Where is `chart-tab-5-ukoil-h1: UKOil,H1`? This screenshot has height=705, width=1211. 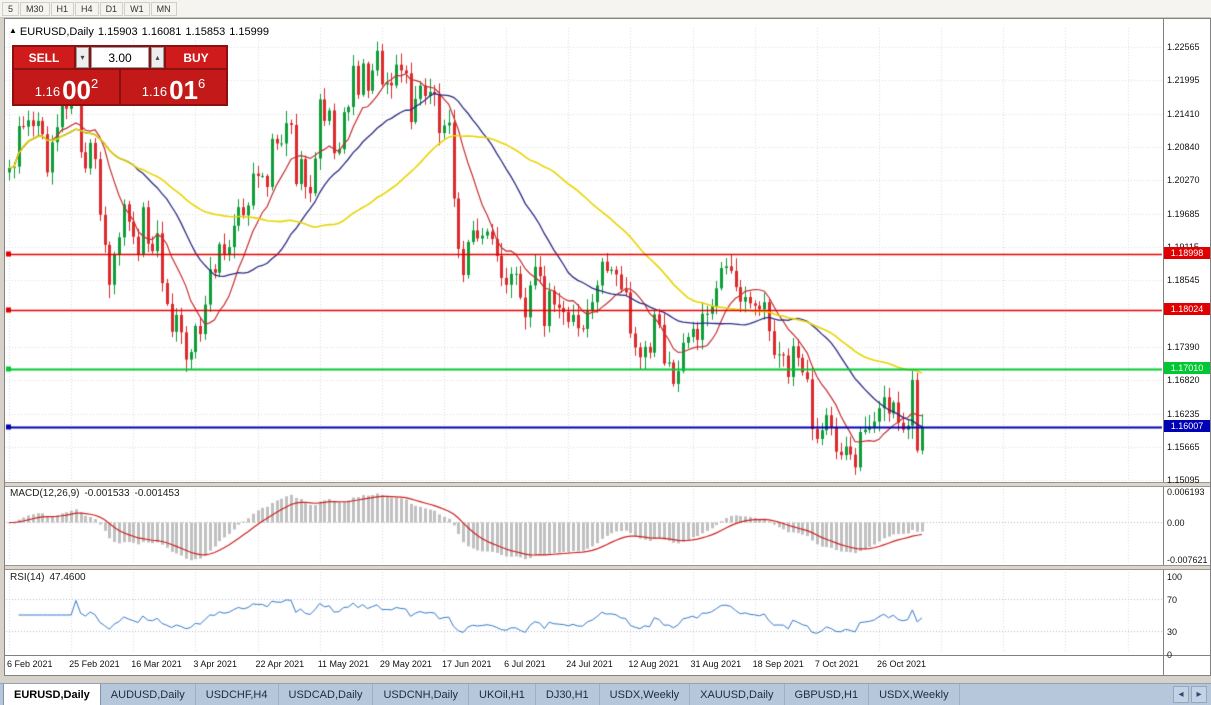 chart-tab-5-ukoil-h1: UKOil,H1 is located at coordinates (502, 694).